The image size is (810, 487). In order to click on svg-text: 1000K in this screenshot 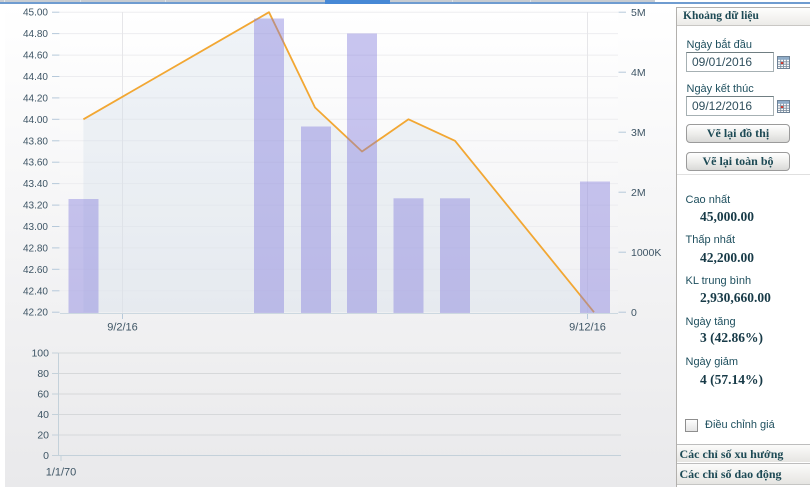, I will do `click(646, 253)`.